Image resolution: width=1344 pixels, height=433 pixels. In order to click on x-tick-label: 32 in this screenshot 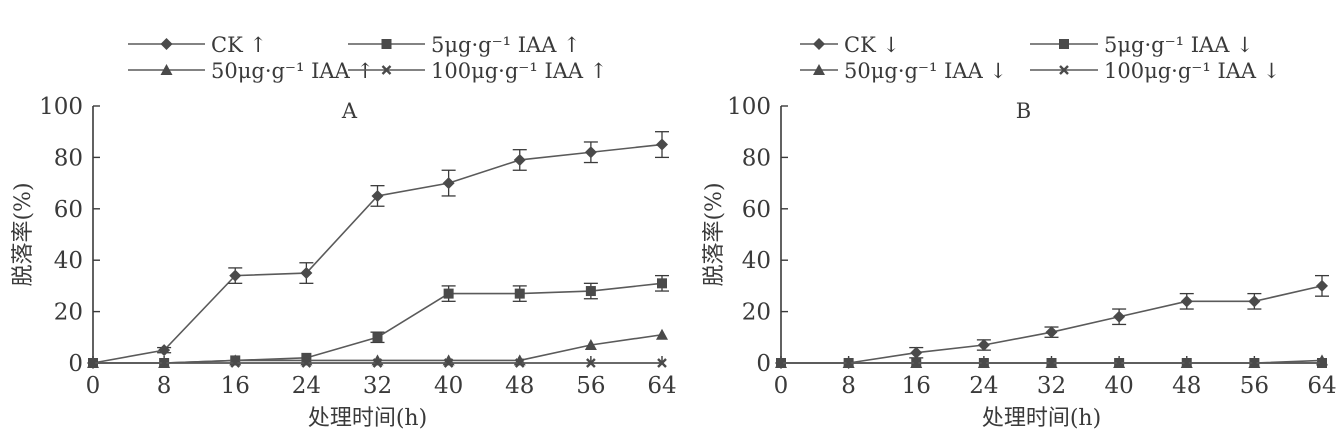, I will do `click(377, 386)`.